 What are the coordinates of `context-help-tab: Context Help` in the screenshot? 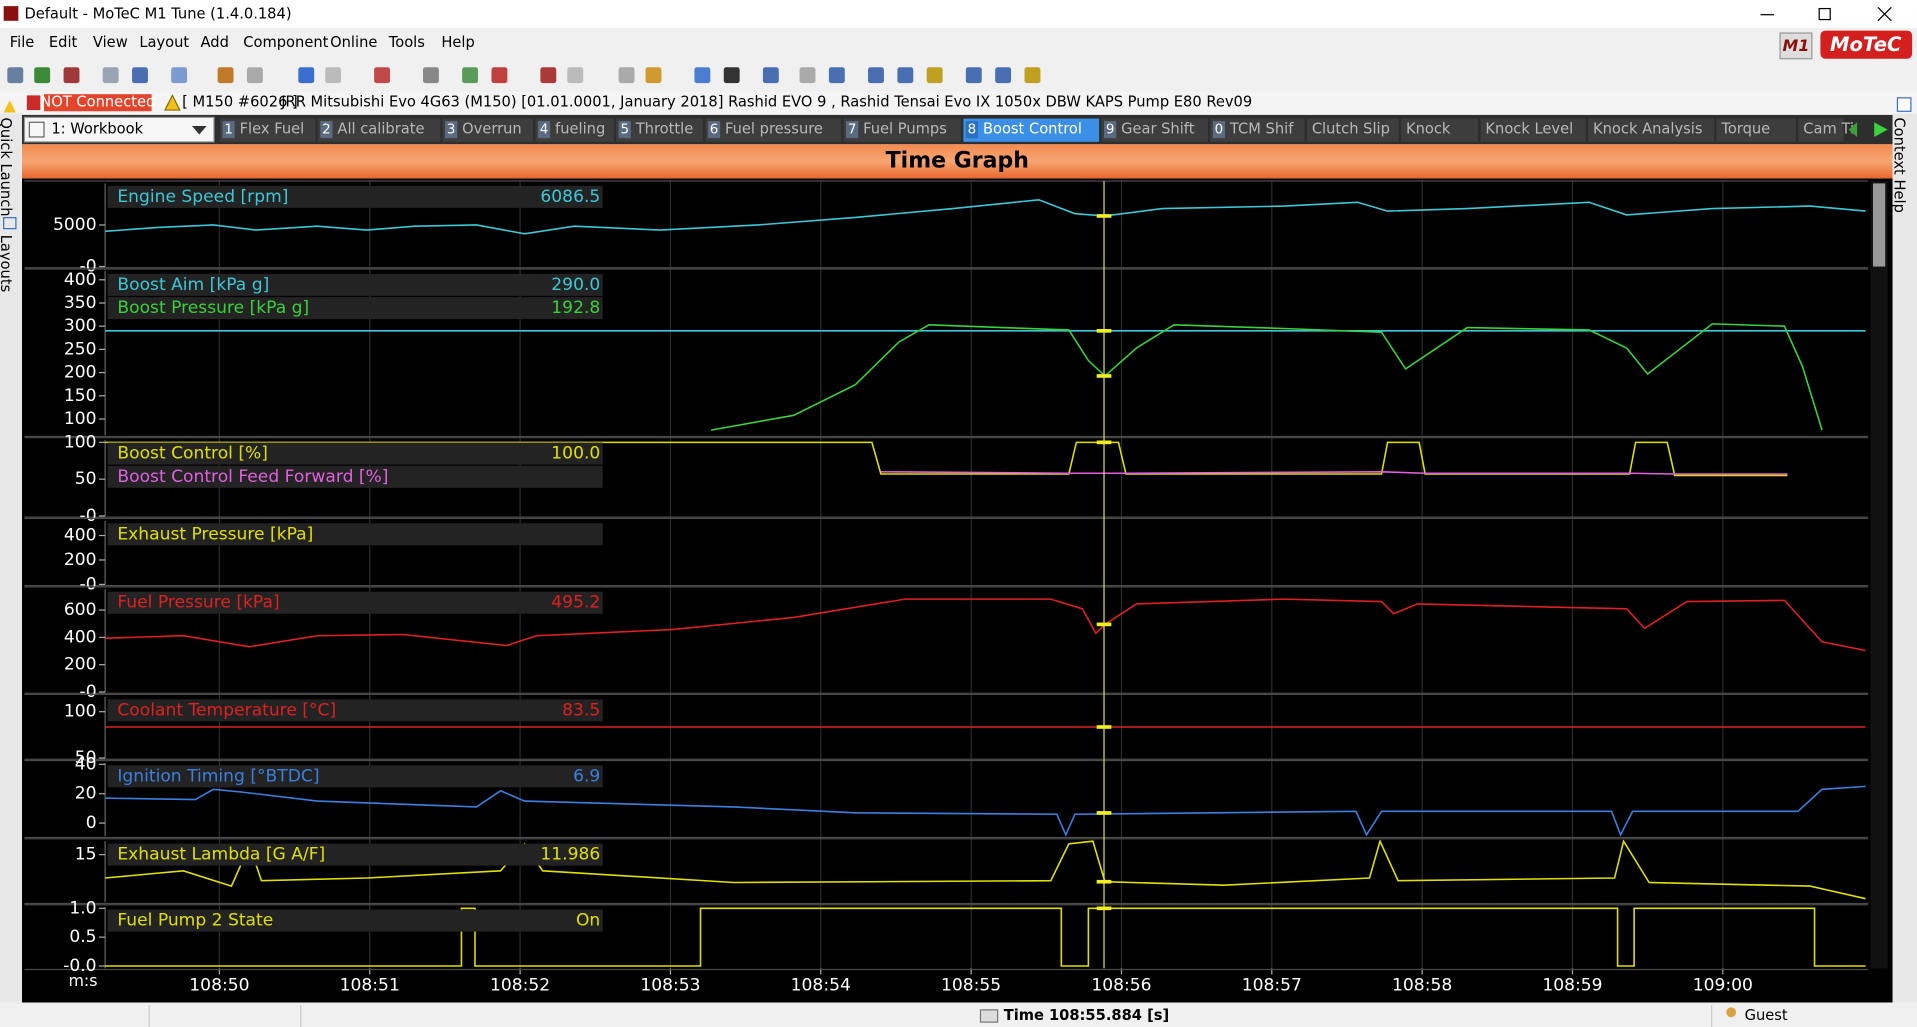 It's located at (1899, 164).